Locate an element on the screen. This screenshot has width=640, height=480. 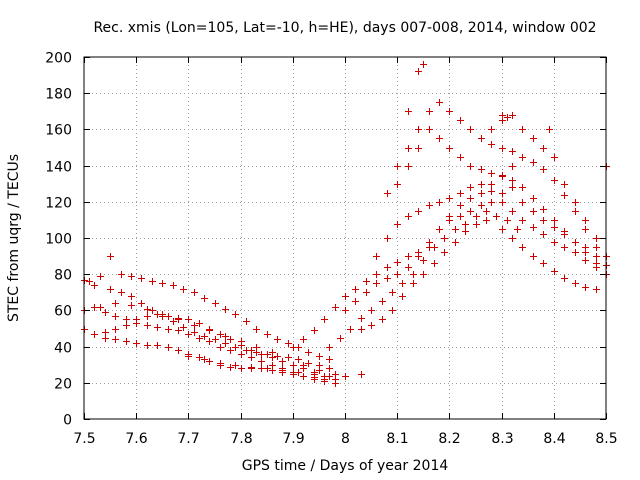
x-tick-label: 8.1 is located at coordinates (397, 439).